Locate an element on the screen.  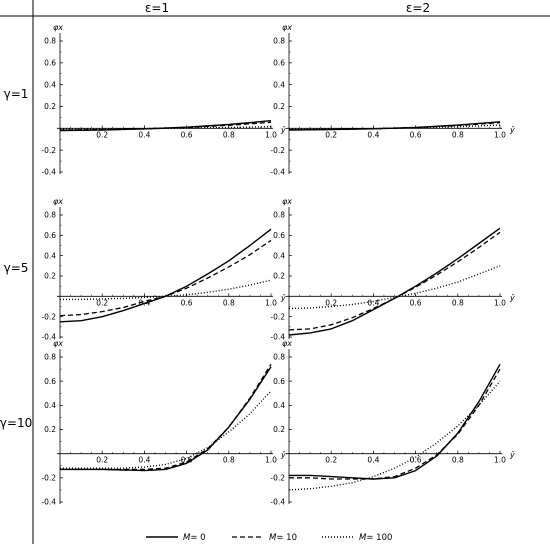
legend-label-m0: M= 0 is located at coordinates (194, 538).